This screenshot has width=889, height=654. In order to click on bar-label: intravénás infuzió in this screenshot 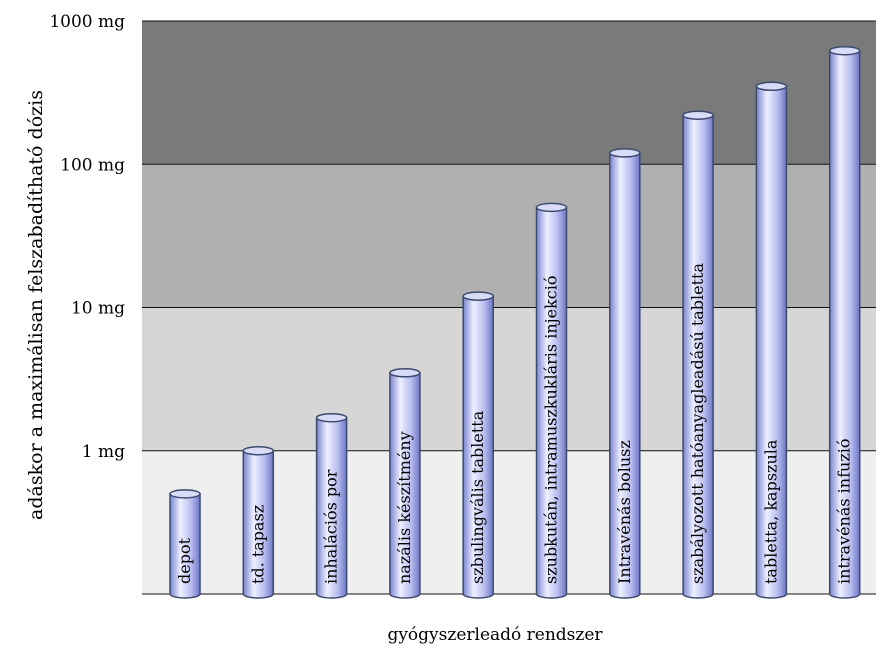, I will do `click(844, 511)`.